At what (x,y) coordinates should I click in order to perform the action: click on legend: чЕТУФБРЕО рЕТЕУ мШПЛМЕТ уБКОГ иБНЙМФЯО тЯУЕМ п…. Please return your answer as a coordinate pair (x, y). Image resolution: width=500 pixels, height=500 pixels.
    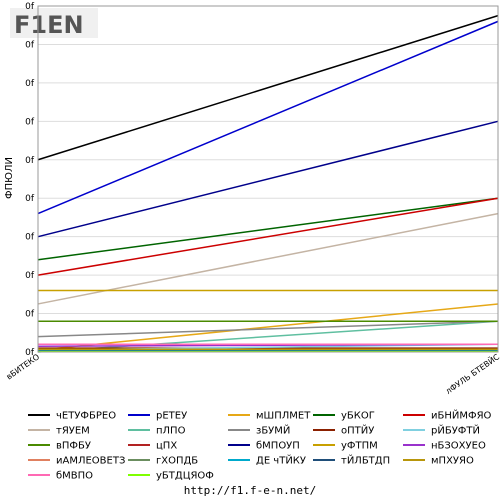
    Looking at the image, I should click on (260, 445).